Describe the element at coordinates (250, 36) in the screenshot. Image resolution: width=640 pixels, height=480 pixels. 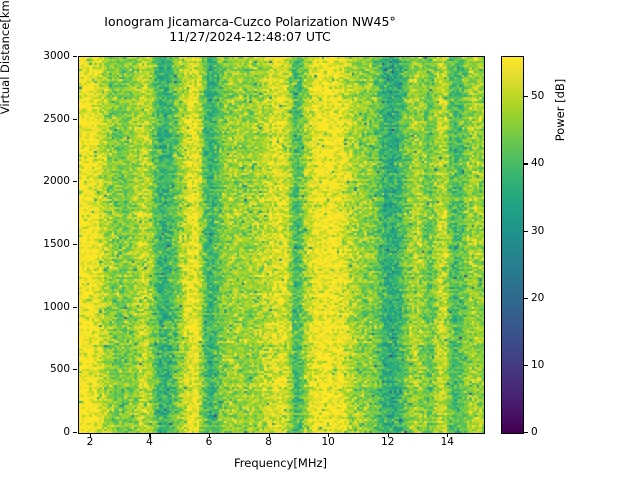
I see `chart-title-line2: 11/27/2024-12:48:07 UTC` at that location.